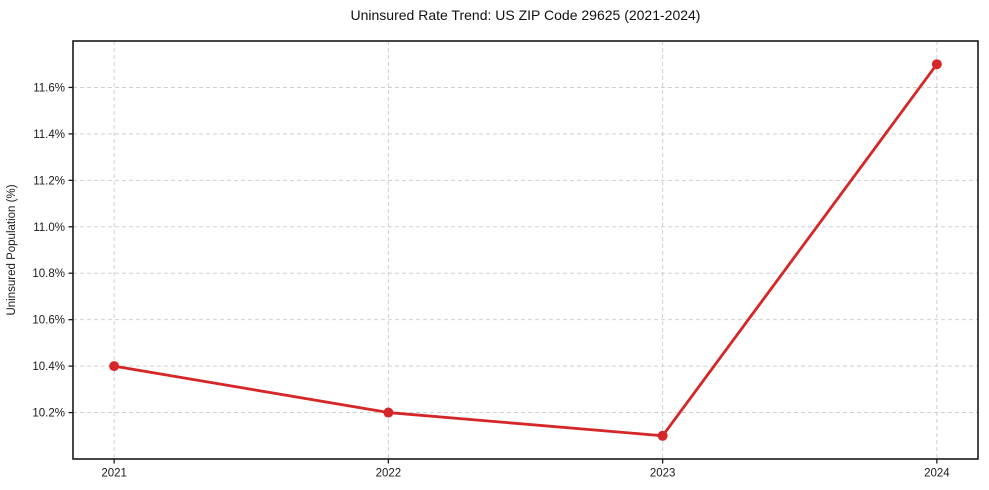  What do you see at coordinates (49, 228) in the screenshot?
I see `y-tick-label: 11.0%` at bounding box center [49, 228].